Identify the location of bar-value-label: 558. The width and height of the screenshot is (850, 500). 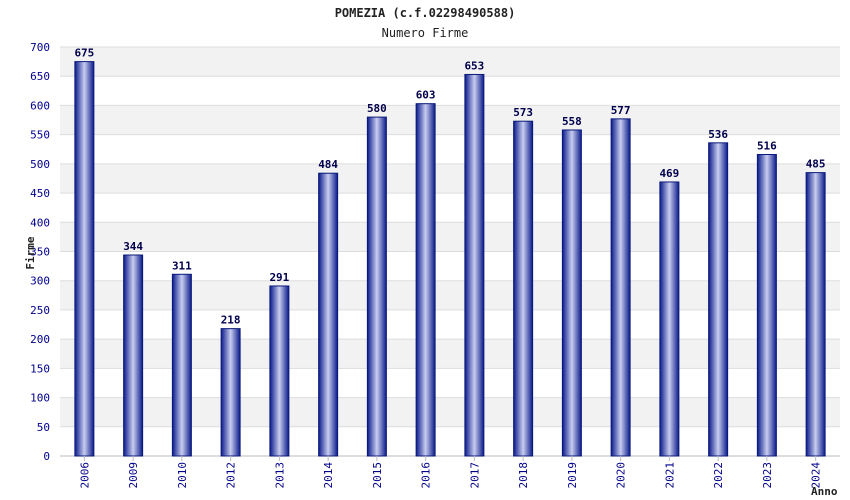
(572, 121).